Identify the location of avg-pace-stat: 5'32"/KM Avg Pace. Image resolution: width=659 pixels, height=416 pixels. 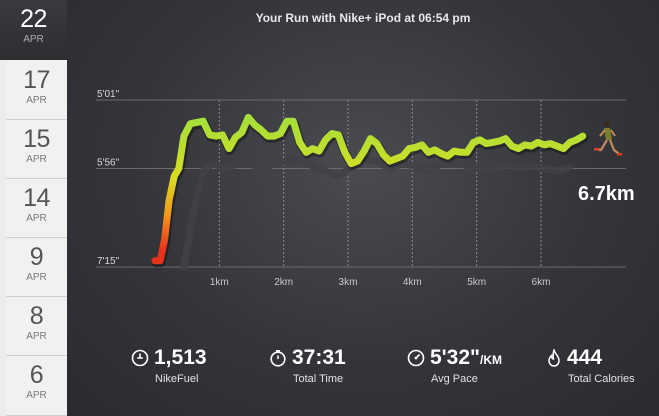
(454, 365).